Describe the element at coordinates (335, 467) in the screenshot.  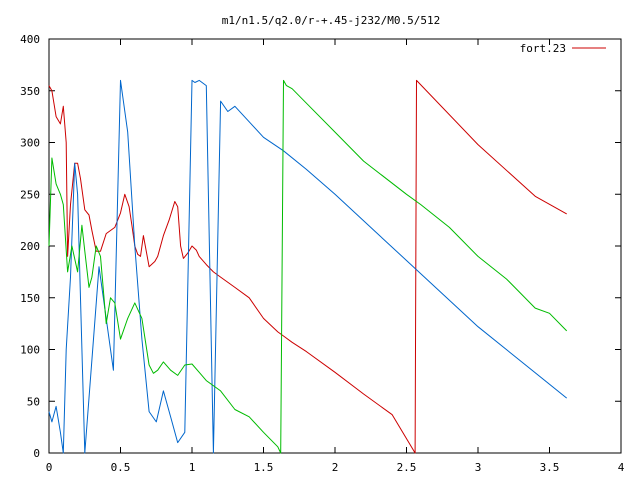
I see `x-tick-label: 2` at that location.